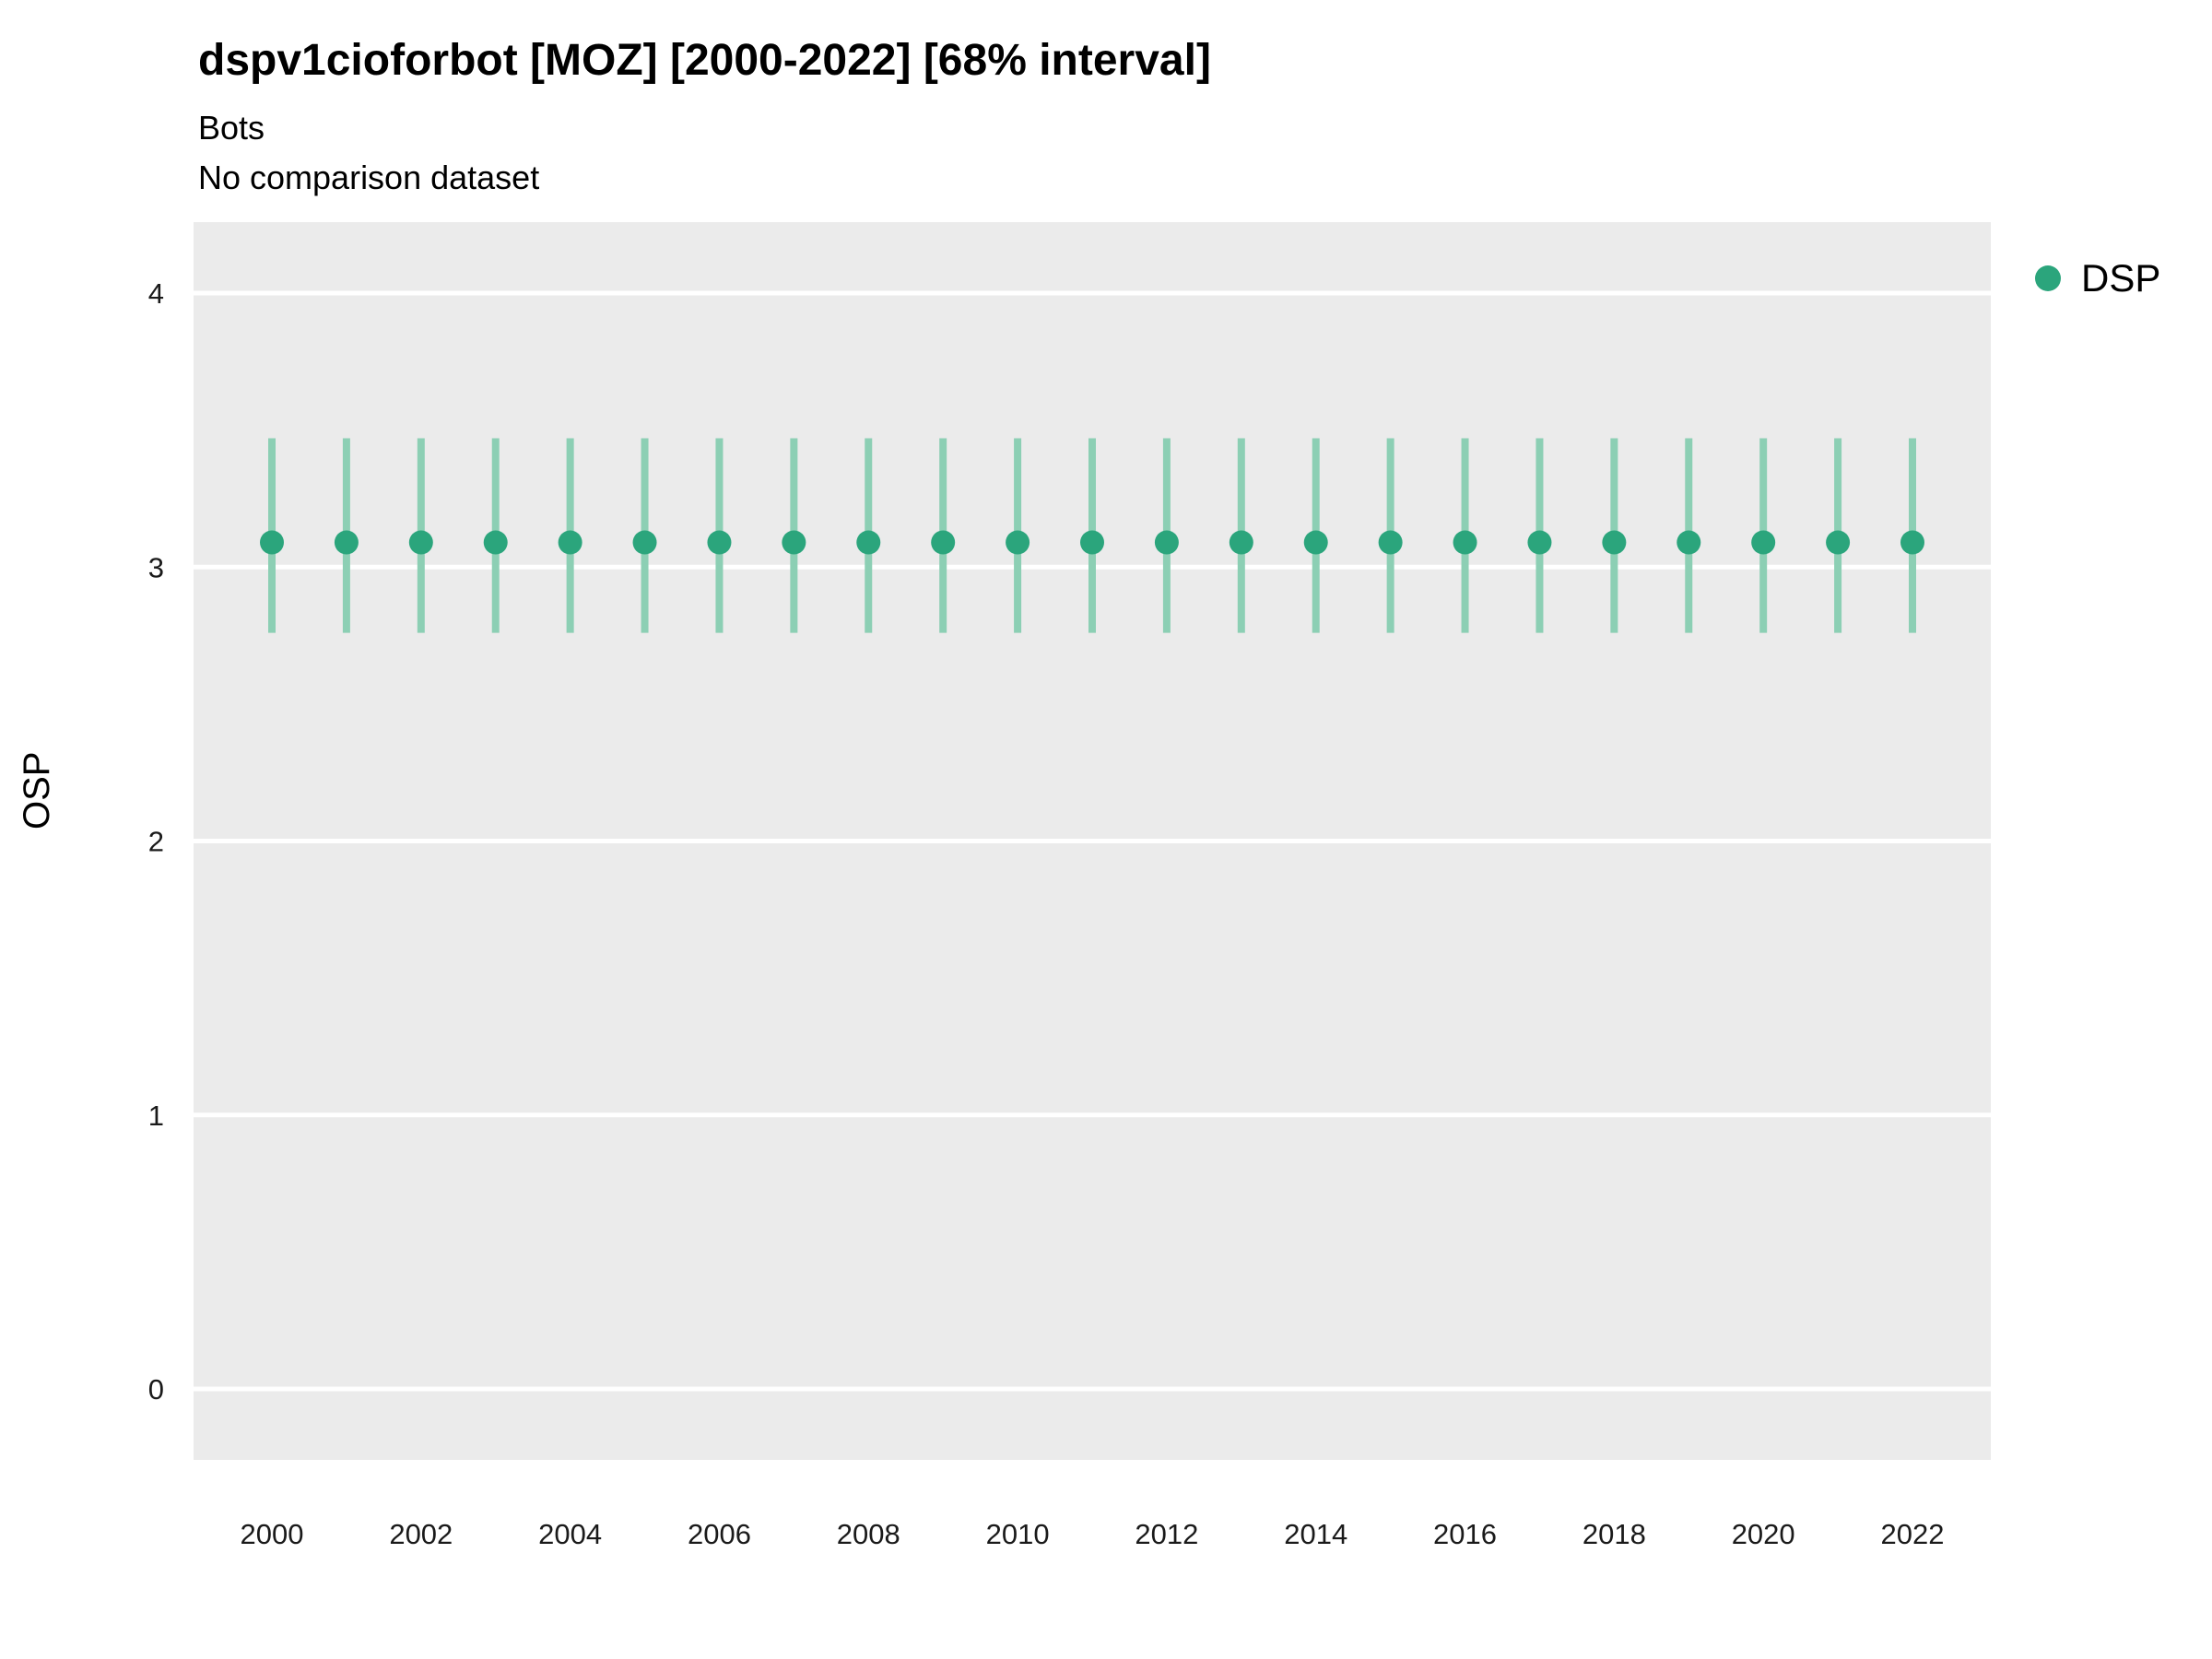 Image resolution: width=2212 pixels, height=1659 pixels. I want to click on dsp-point-2022, so click(1912, 542).